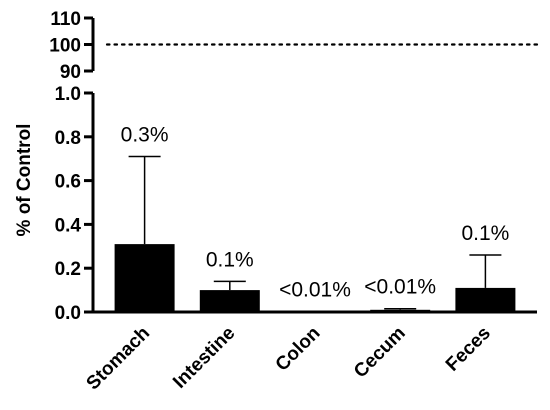  What do you see at coordinates (119, 359) in the screenshot?
I see `category-label: Stomach` at bounding box center [119, 359].